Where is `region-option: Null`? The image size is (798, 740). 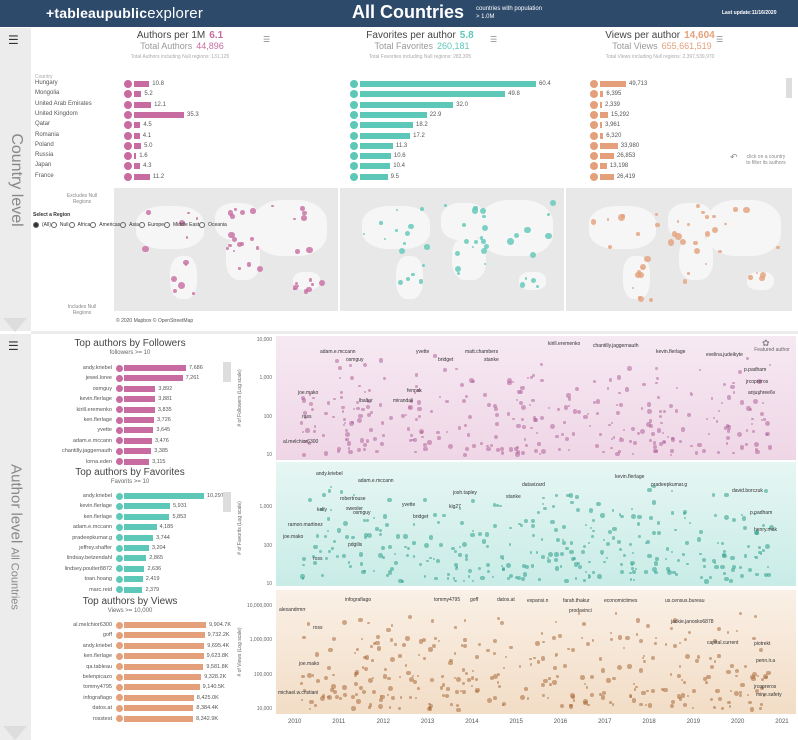
region-option: Null is located at coordinates (59, 225).